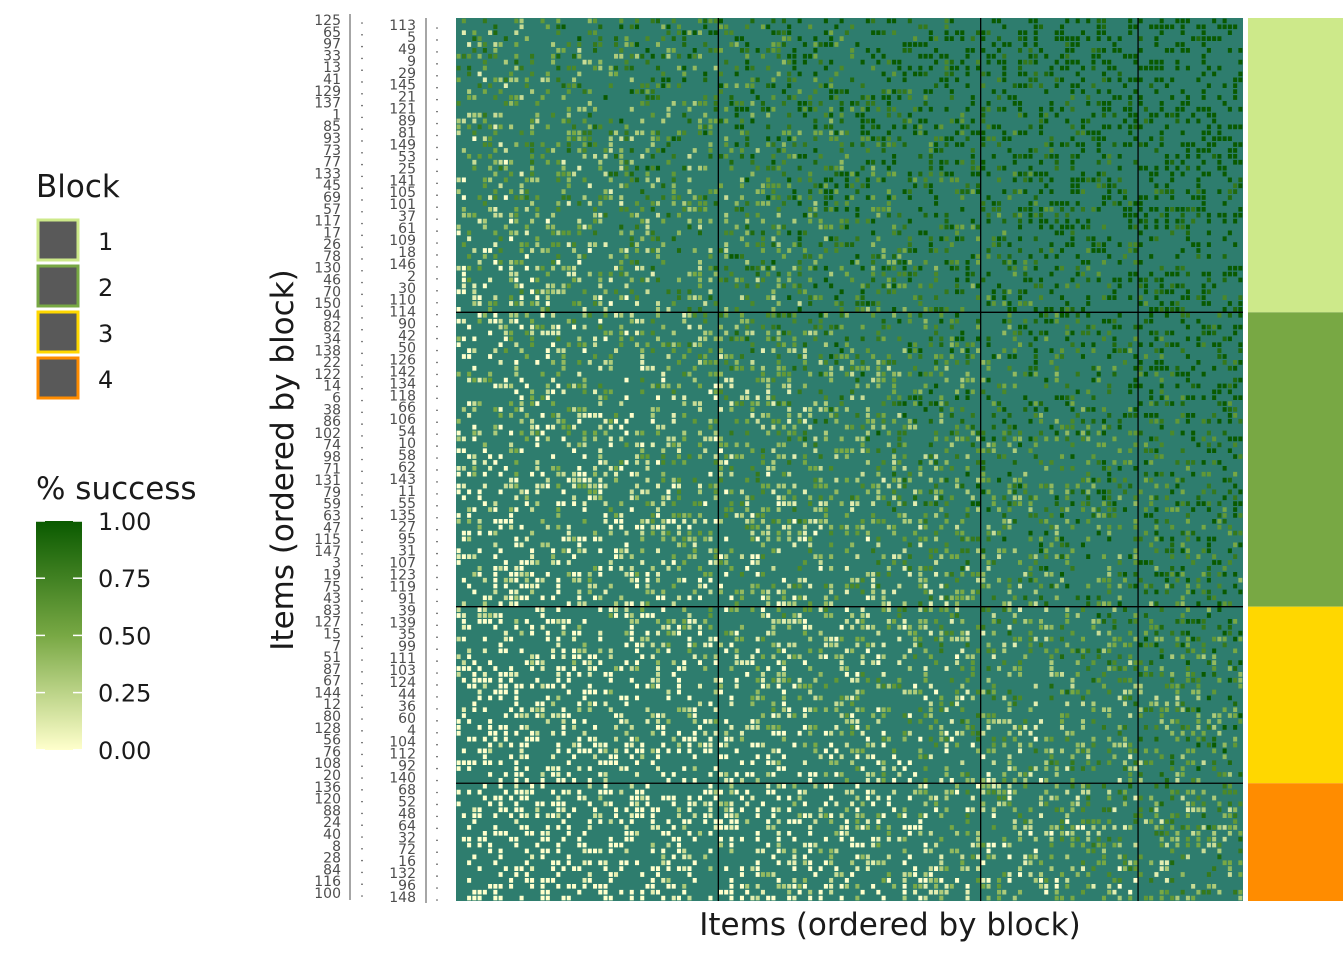 Image resolution: width=1344 pixels, height=960 pixels. Describe the element at coordinates (283, 459) in the screenshot. I see `y-axis-title: Items (ordered by block)` at that location.